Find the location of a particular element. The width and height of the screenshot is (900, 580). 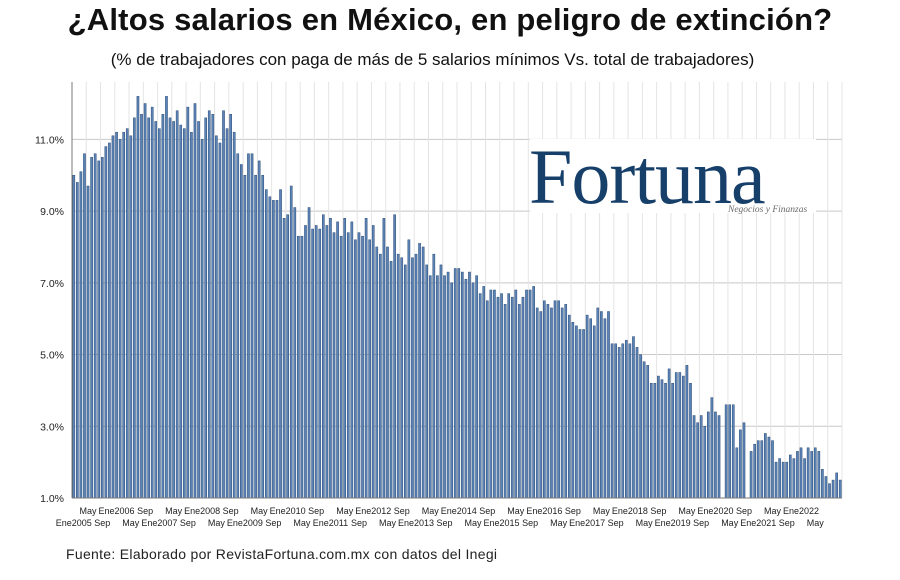

x-tick-label: Ene2022 is located at coordinates (801, 511).